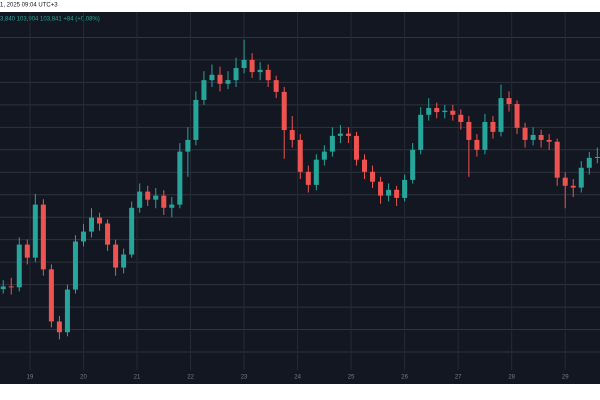 This screenshot has width=600, height=400. Describe the element at coordinates (50, 20) in the screenshot. I see `ohlc-legend: 3,840 103,904 103,841 +84 (+0.08%)` at that location.